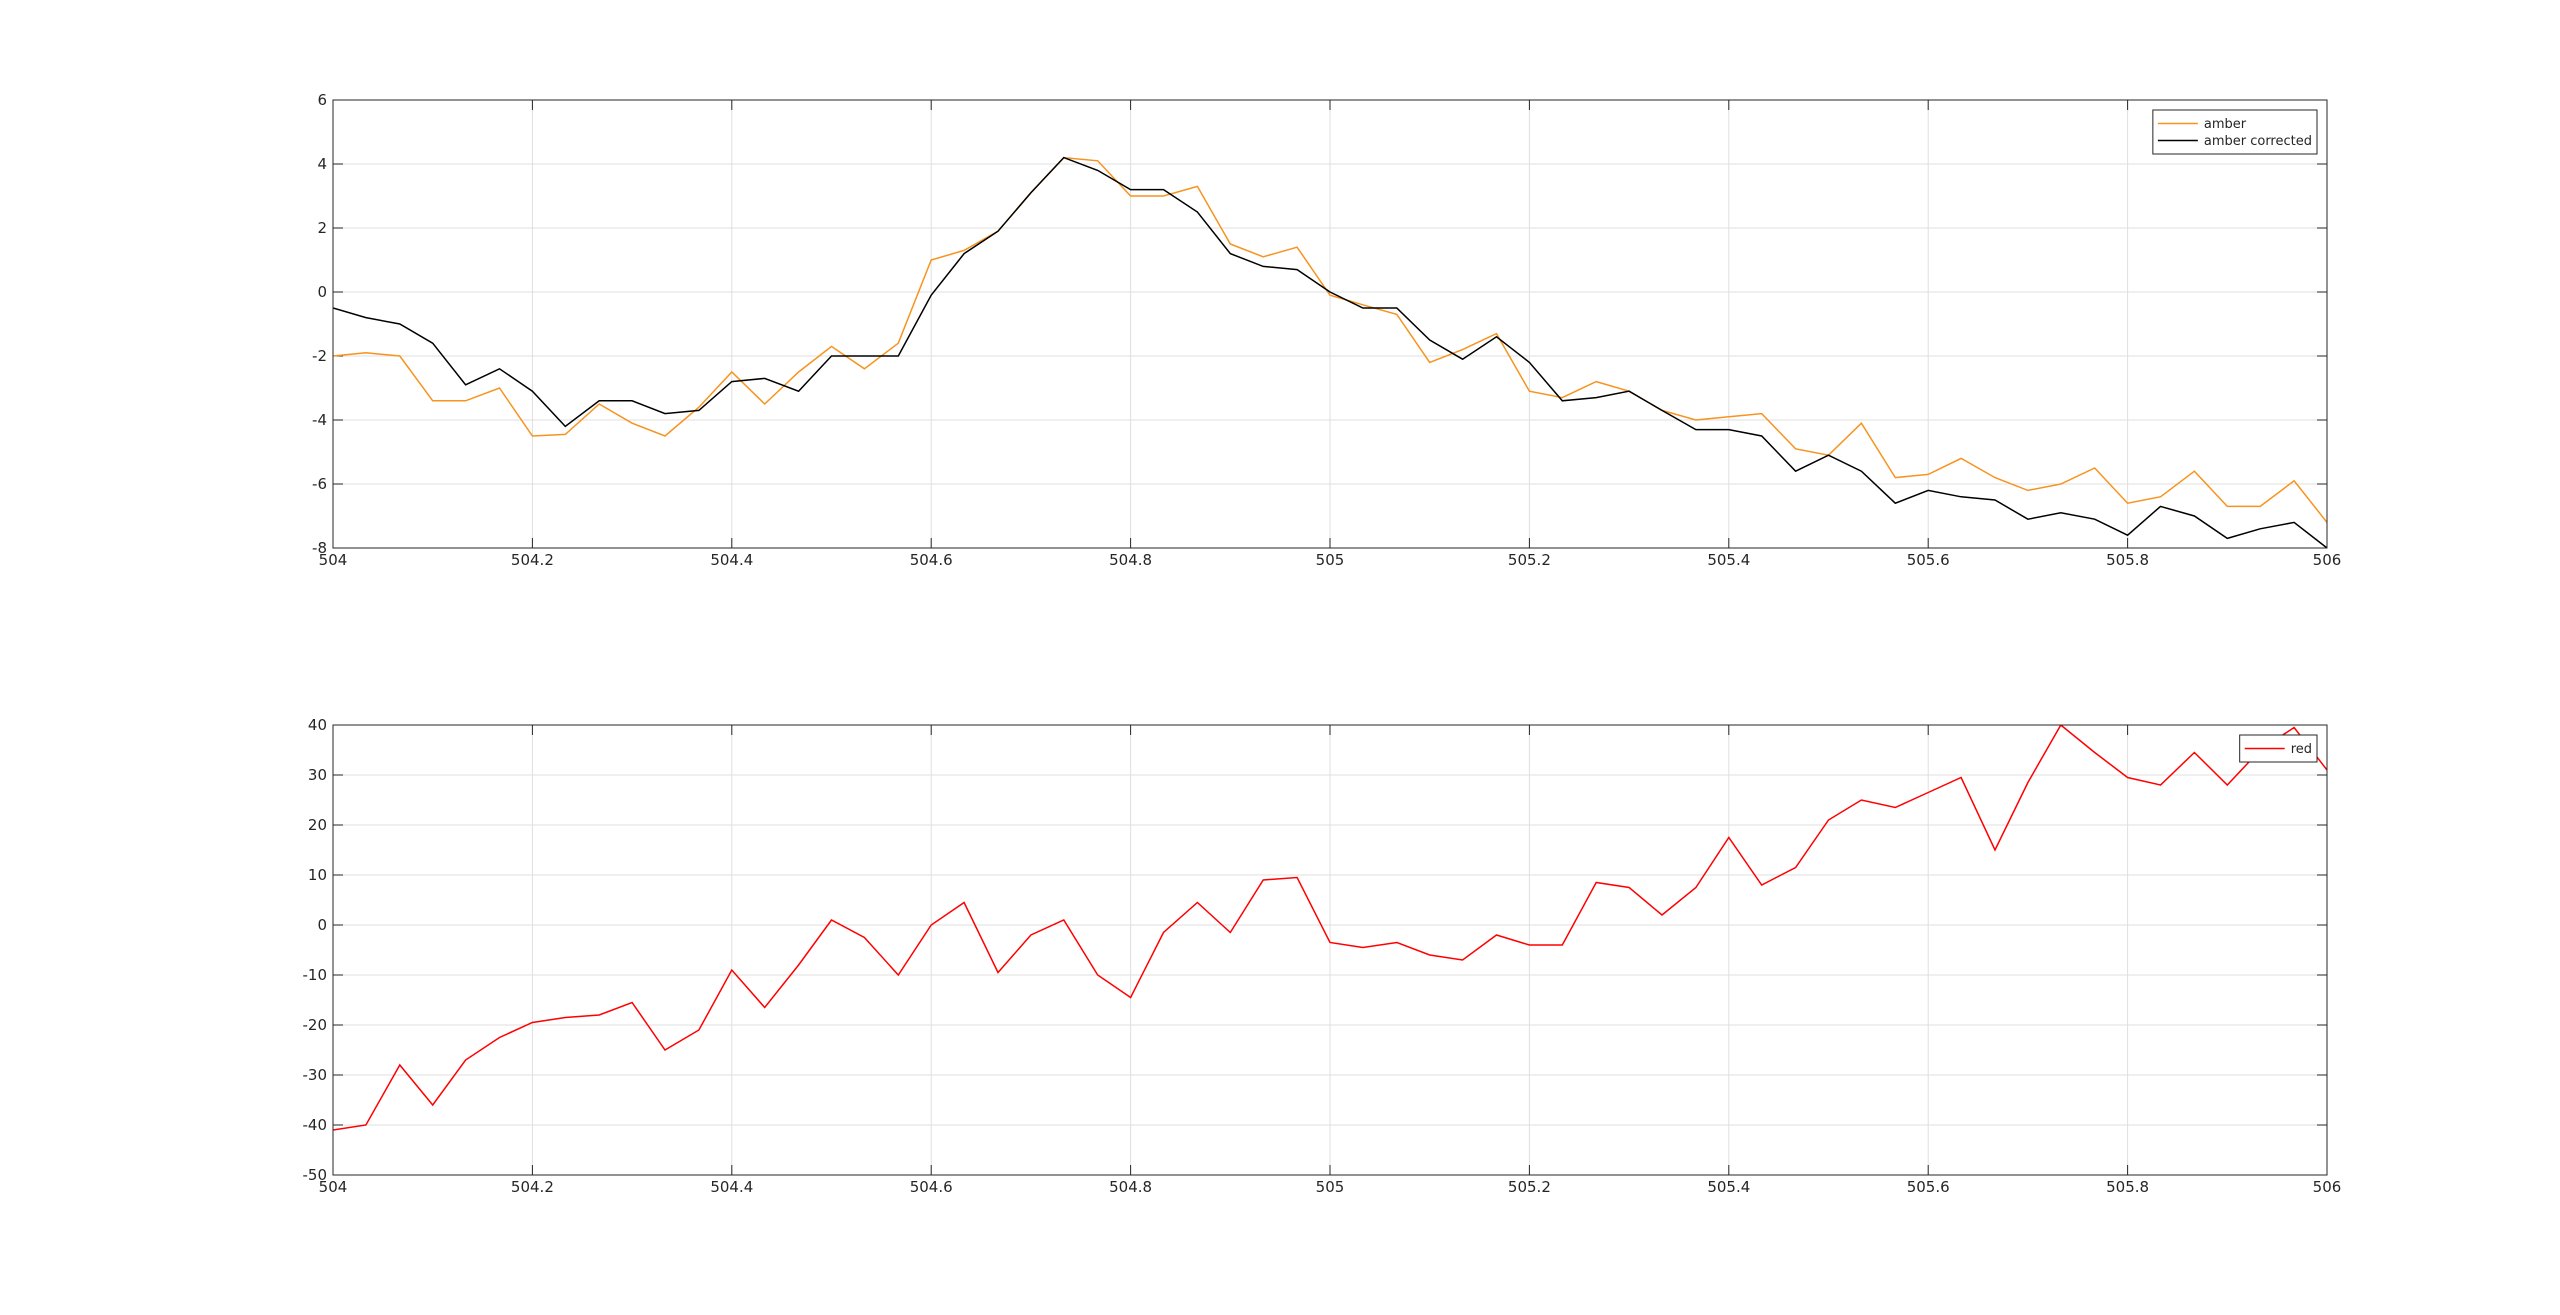 This screenshot has width=2560, height=1315. What do you see at coordinates (315, 1075) in the screenshot?
I see `y-tick-label: -30` at bounding box center [315, 1075].